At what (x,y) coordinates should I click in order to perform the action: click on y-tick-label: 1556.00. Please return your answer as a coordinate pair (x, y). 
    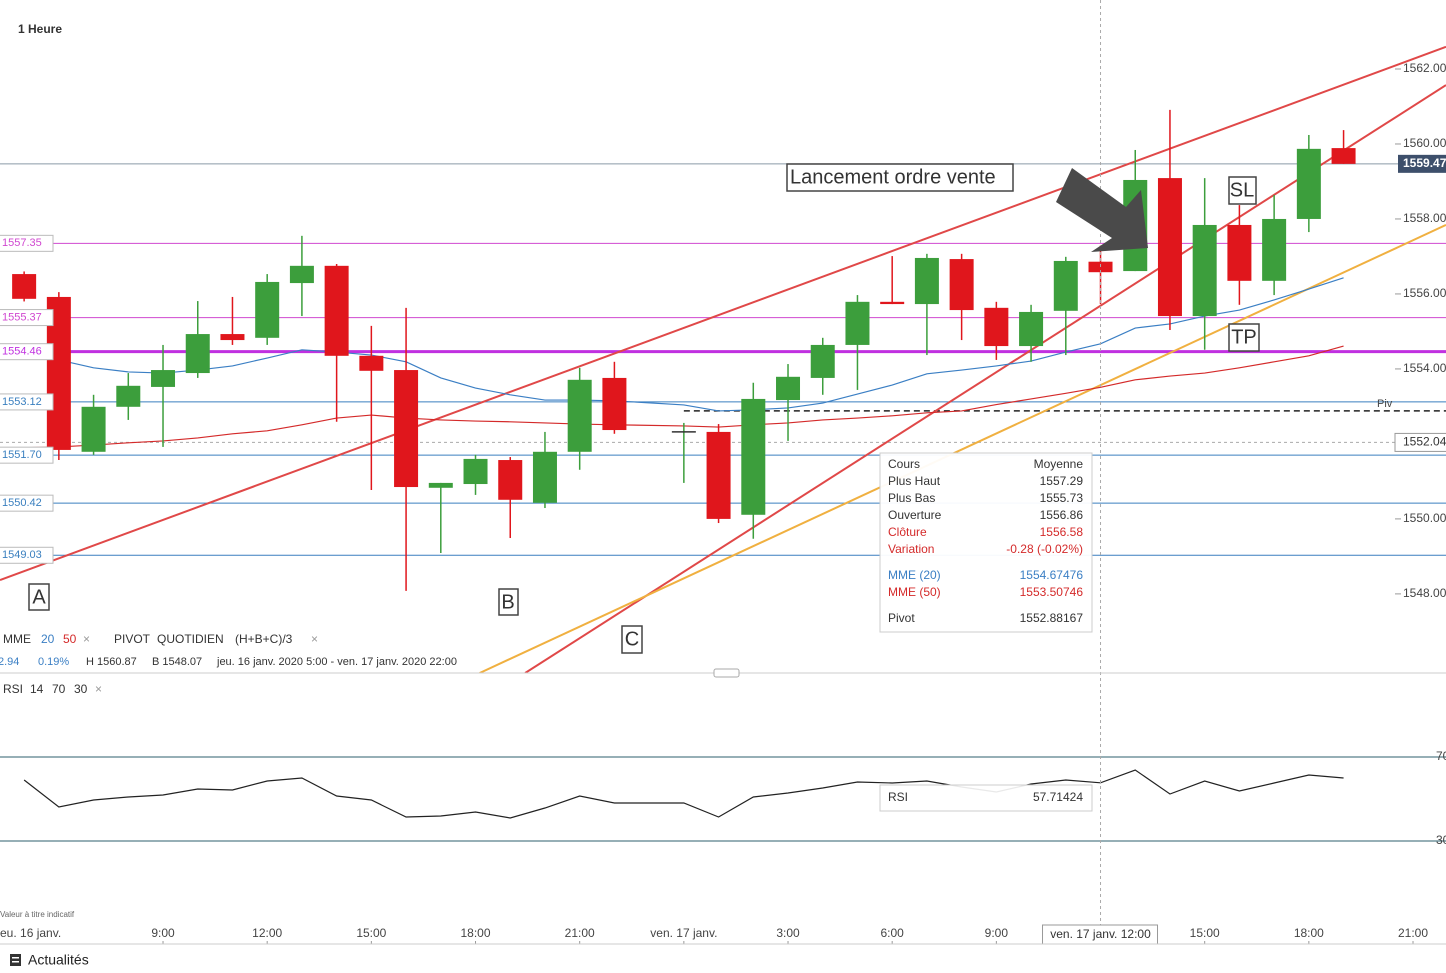
    Looking at the image, I should click on (1424, 293).